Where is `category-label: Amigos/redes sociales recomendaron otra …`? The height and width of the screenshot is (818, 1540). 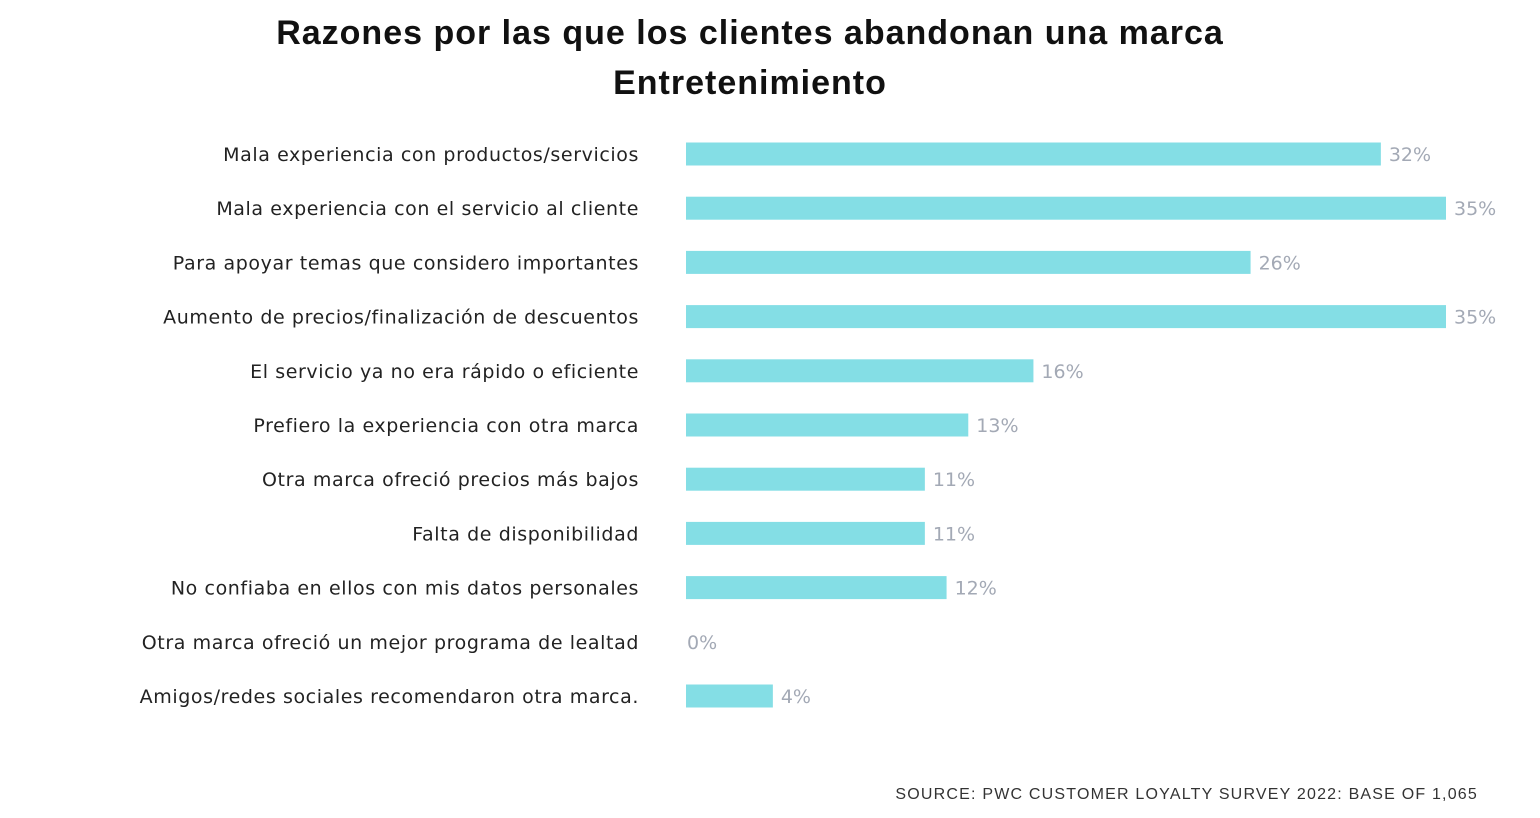 category-label: Amigos/redes sociales recomendaron otra … is located at coordinates (389, 697).